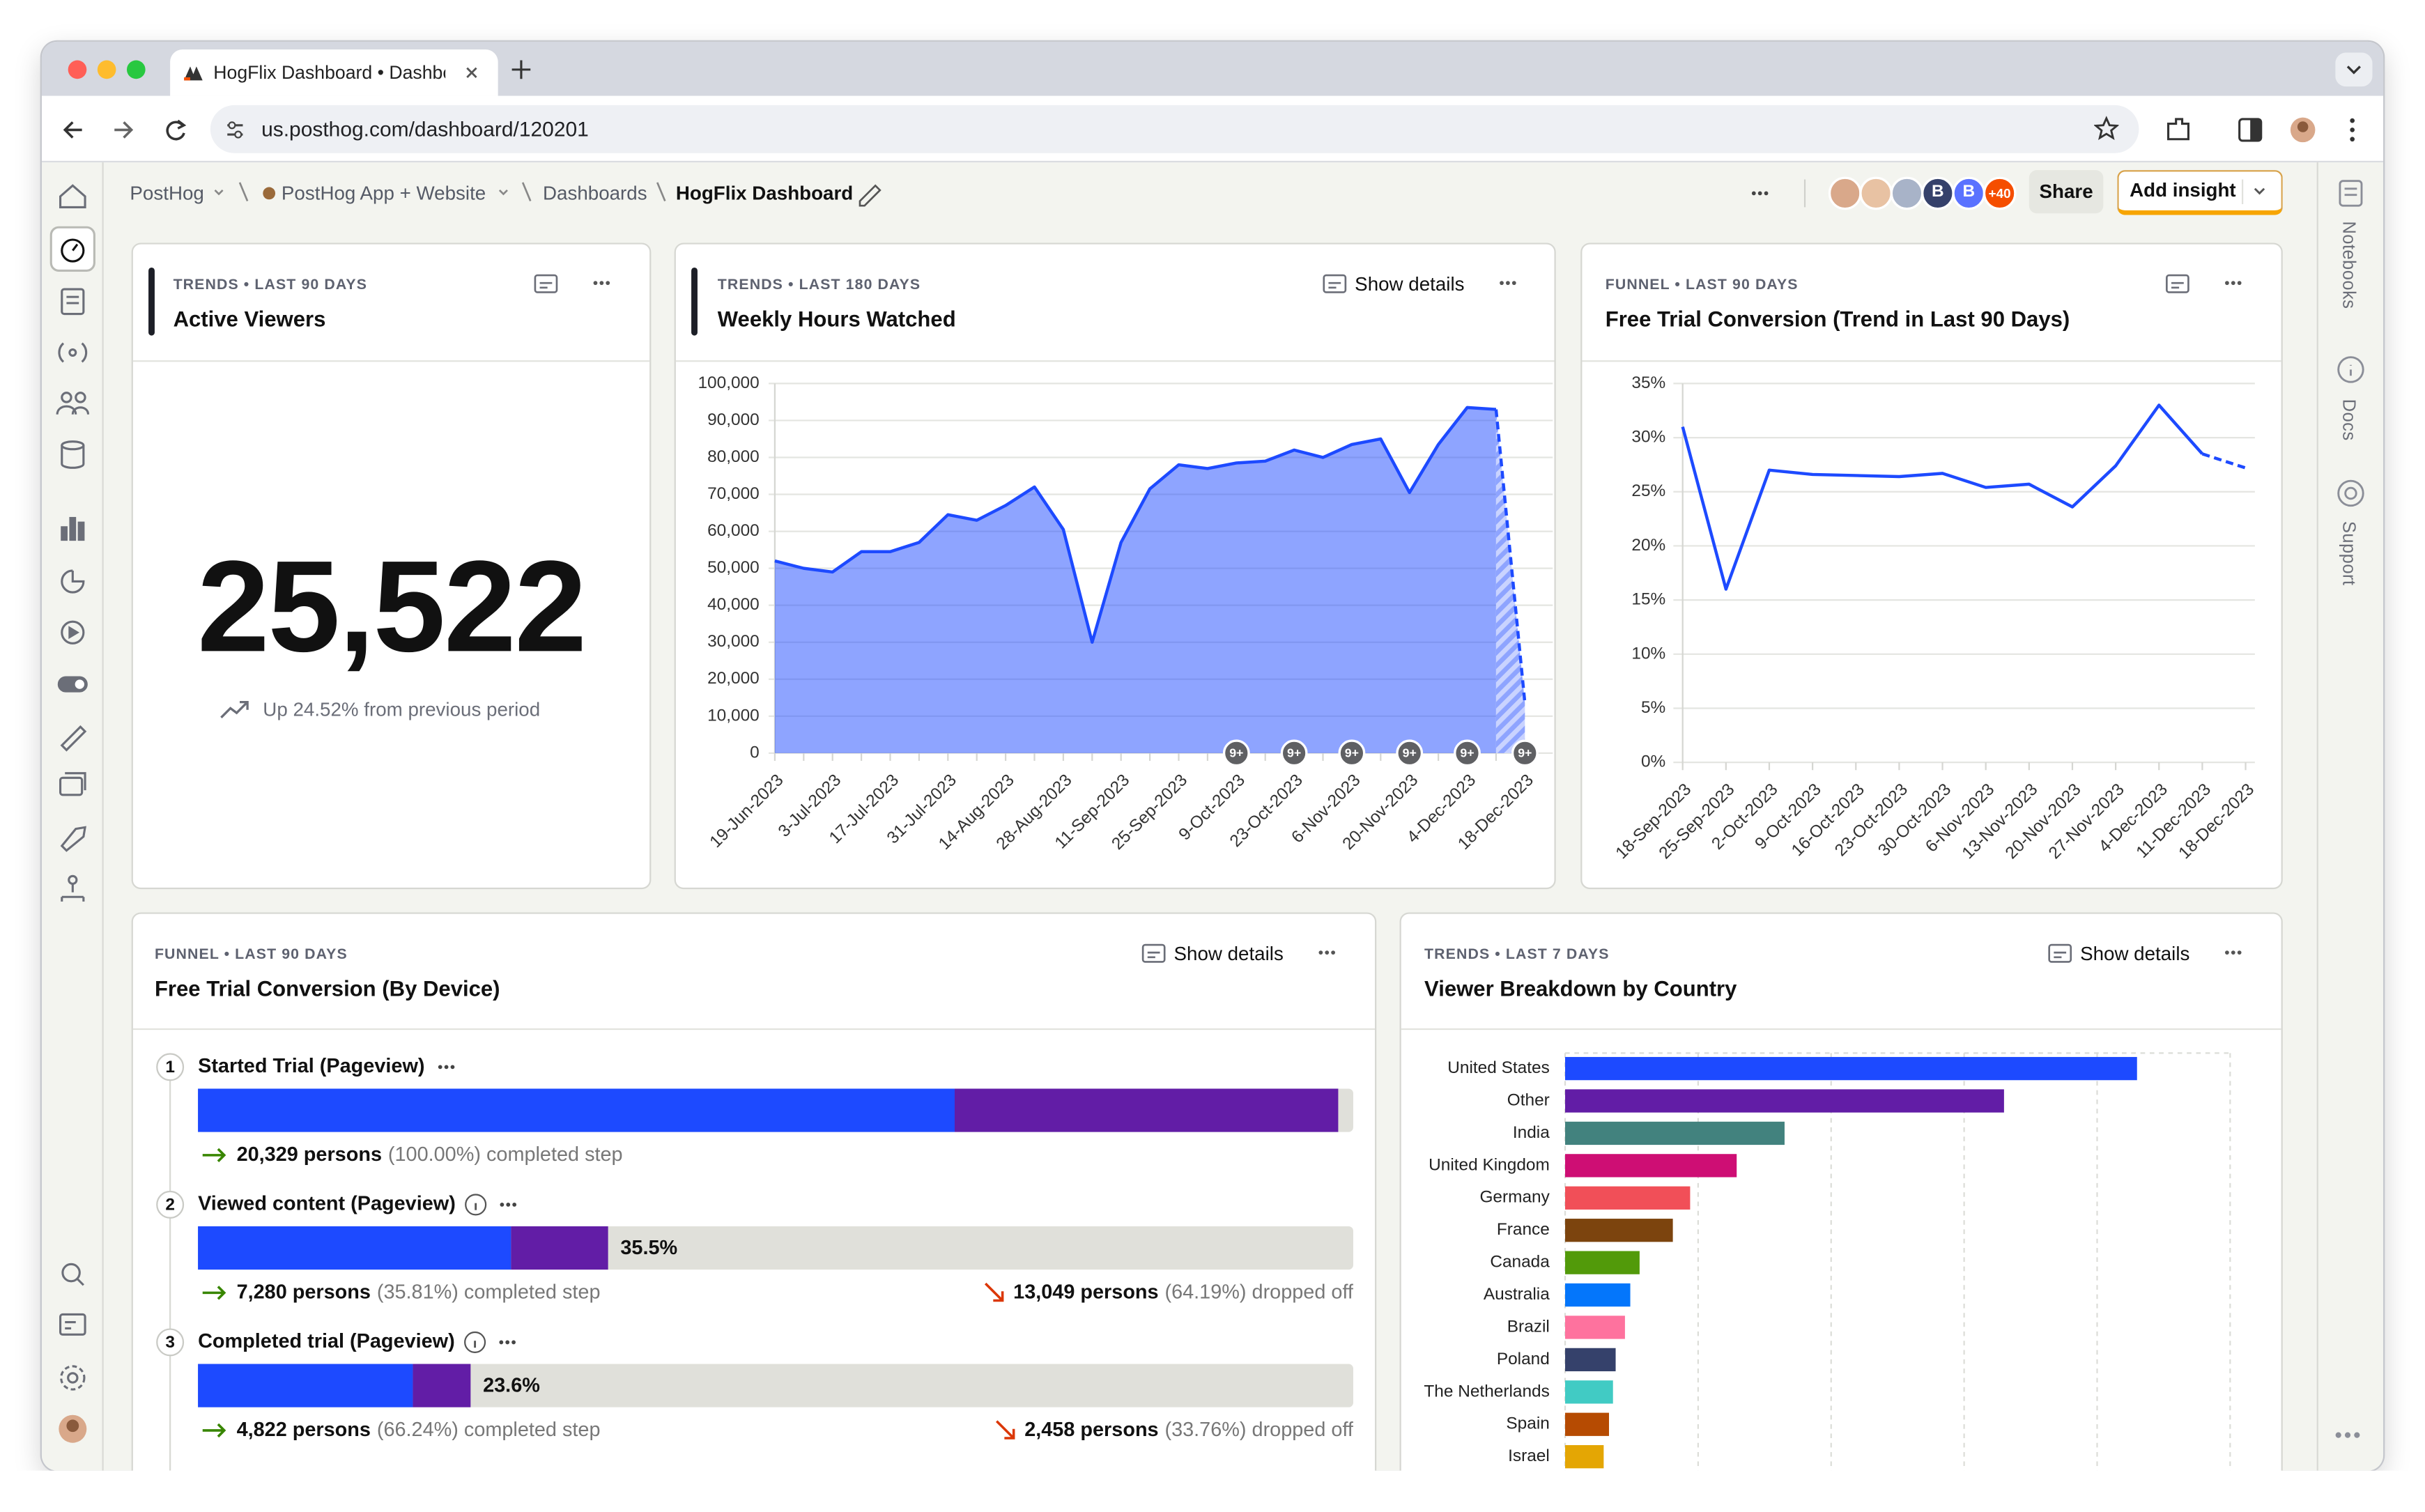 The height and width of the screenshot is (1512, 2425). What do you see at coordinates (384, 193) in the screenshot?
I see `breadcrumb: PostHog App + Website` at bounding box center [384, 193].